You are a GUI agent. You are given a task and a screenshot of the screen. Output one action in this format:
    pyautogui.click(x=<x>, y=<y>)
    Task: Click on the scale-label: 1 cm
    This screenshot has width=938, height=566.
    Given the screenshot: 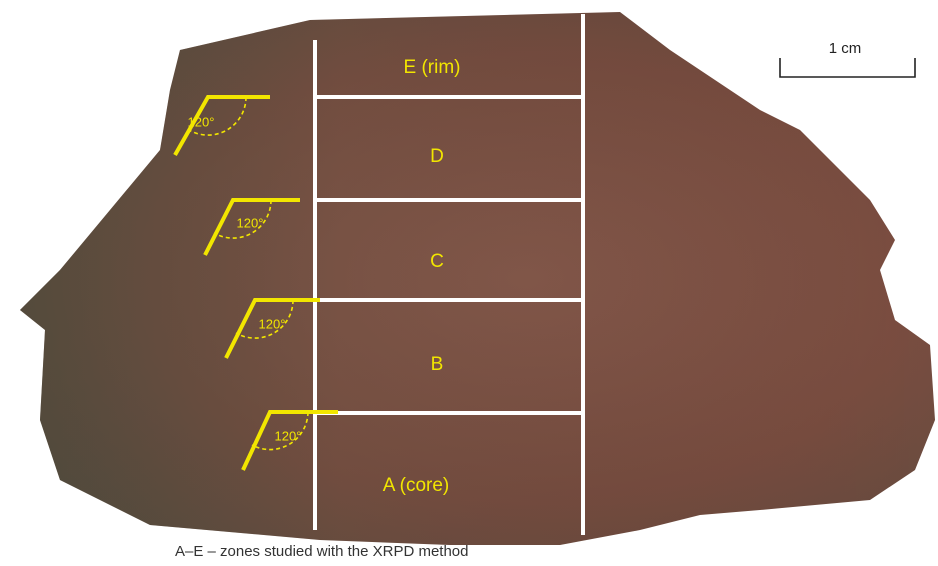 What is the action you would take?
    pyautogui.click(x=845, y=48)
    